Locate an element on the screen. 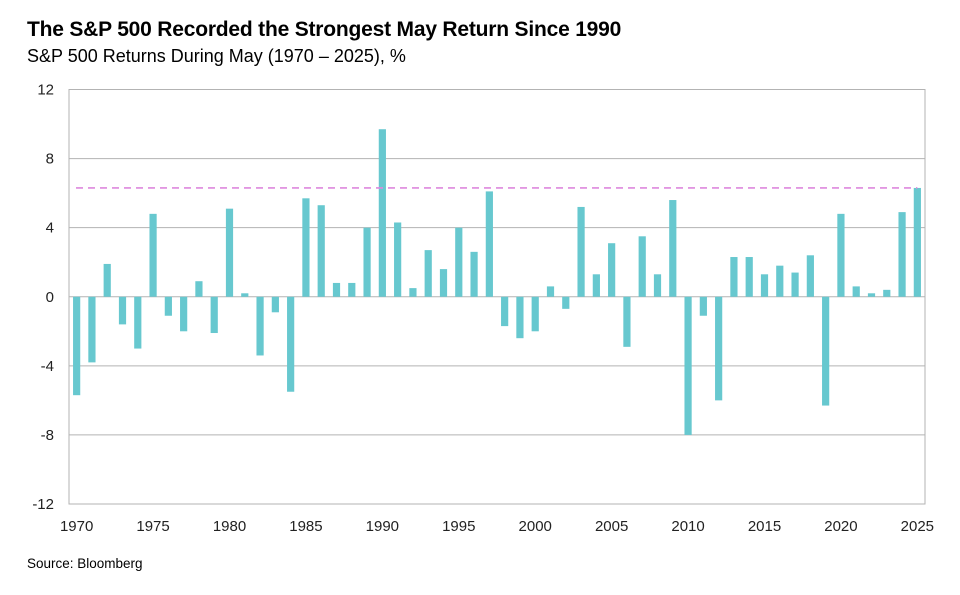 This screenshot has height=595, width=960. bar-2005 is located at coordinates (612, 270).